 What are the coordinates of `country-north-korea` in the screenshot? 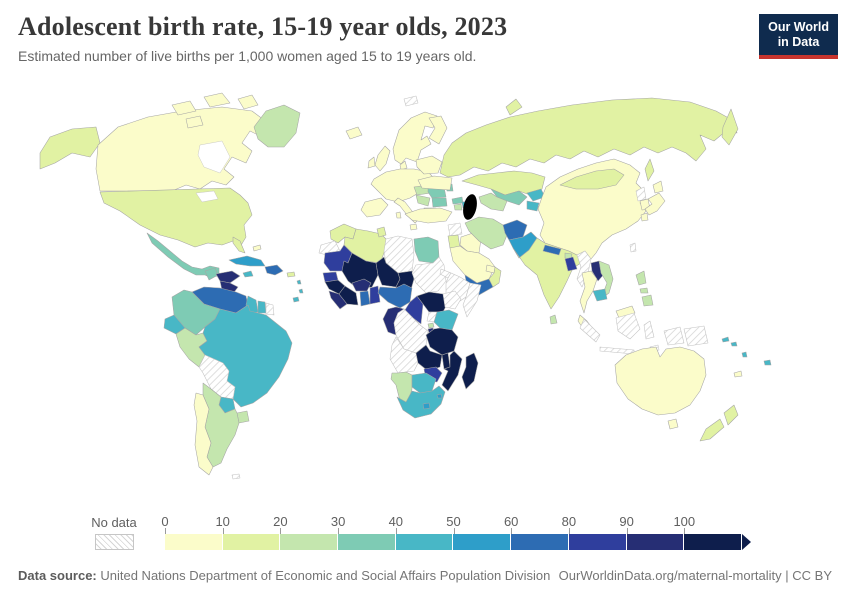 It's located at (641, 194).